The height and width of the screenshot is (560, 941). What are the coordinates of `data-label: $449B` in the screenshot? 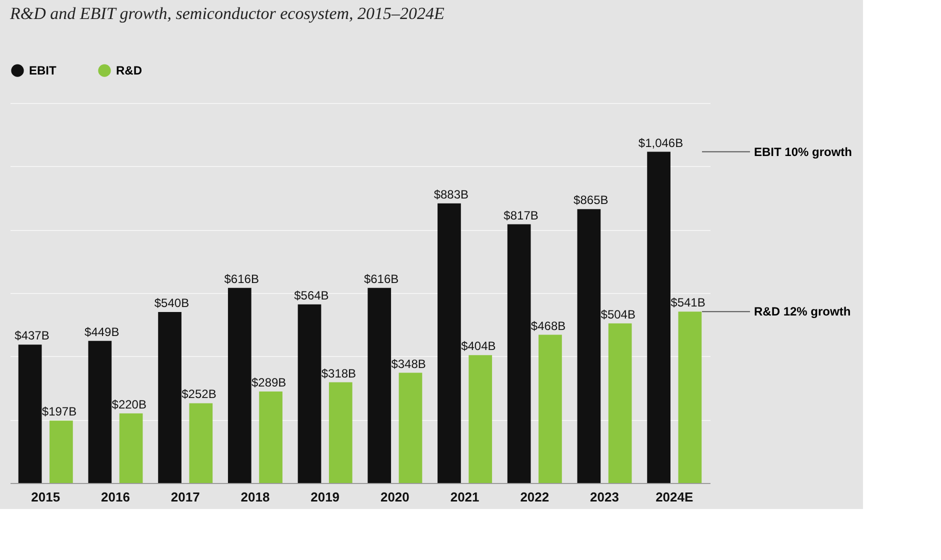 It's located at (102, 331).